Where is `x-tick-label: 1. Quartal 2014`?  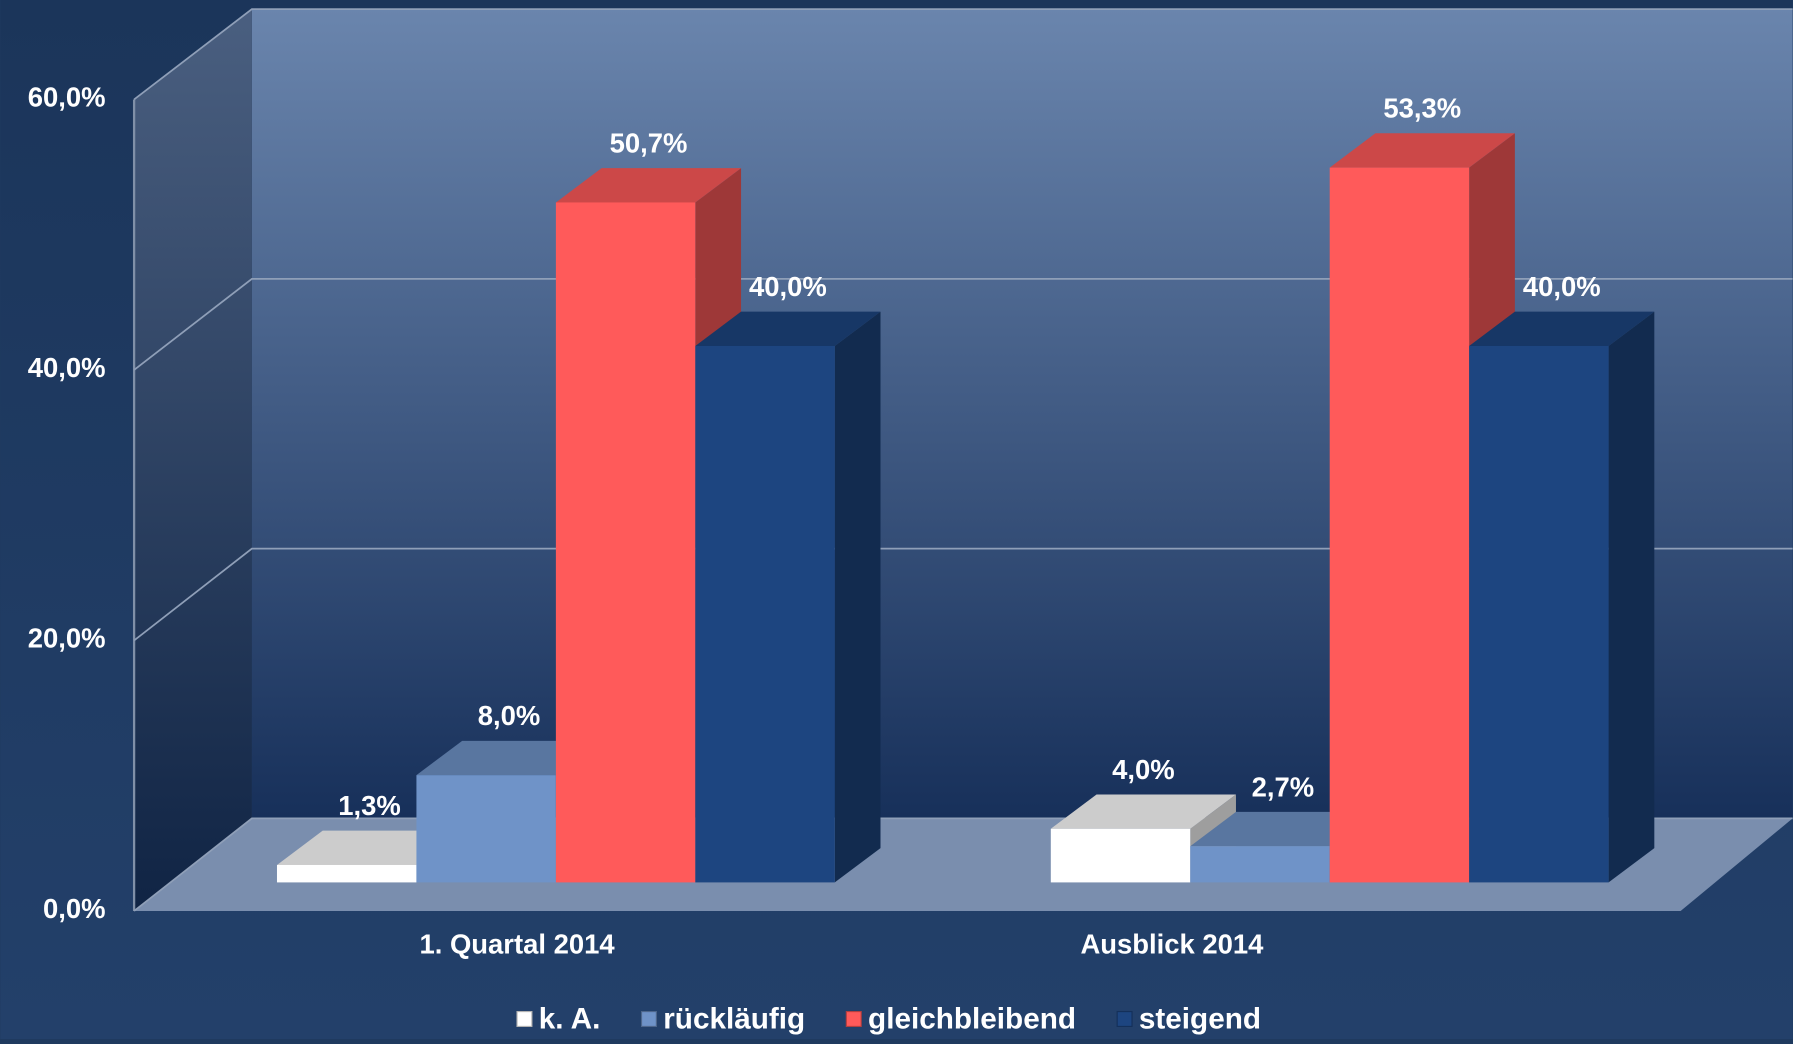
x-tick-label: 1. Quartal 2014 is located at coordinates (517, 944).